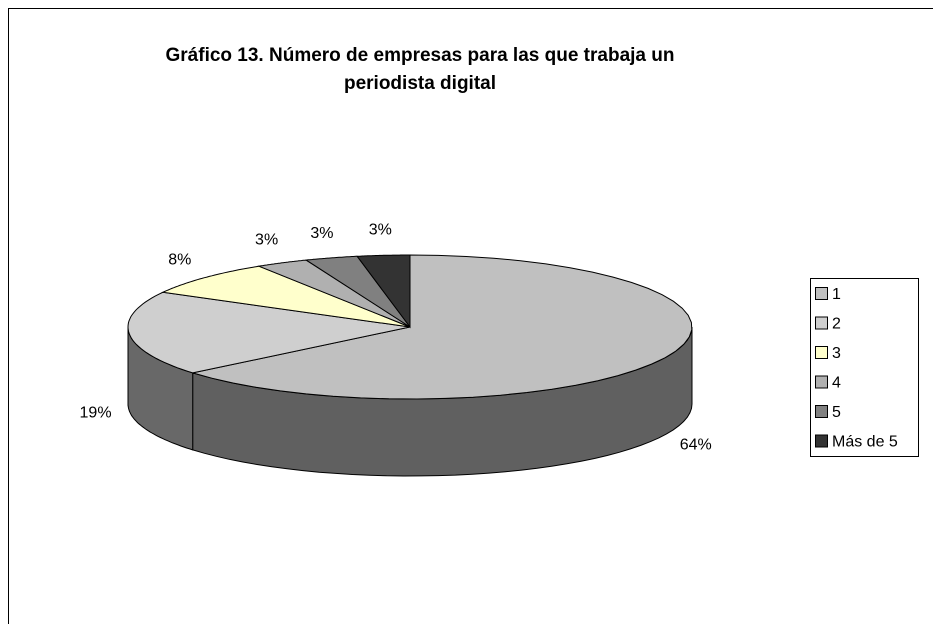 The height and width of the screenshot is (624, 933). I want to click on data-label: 19%, so click(96, 412).